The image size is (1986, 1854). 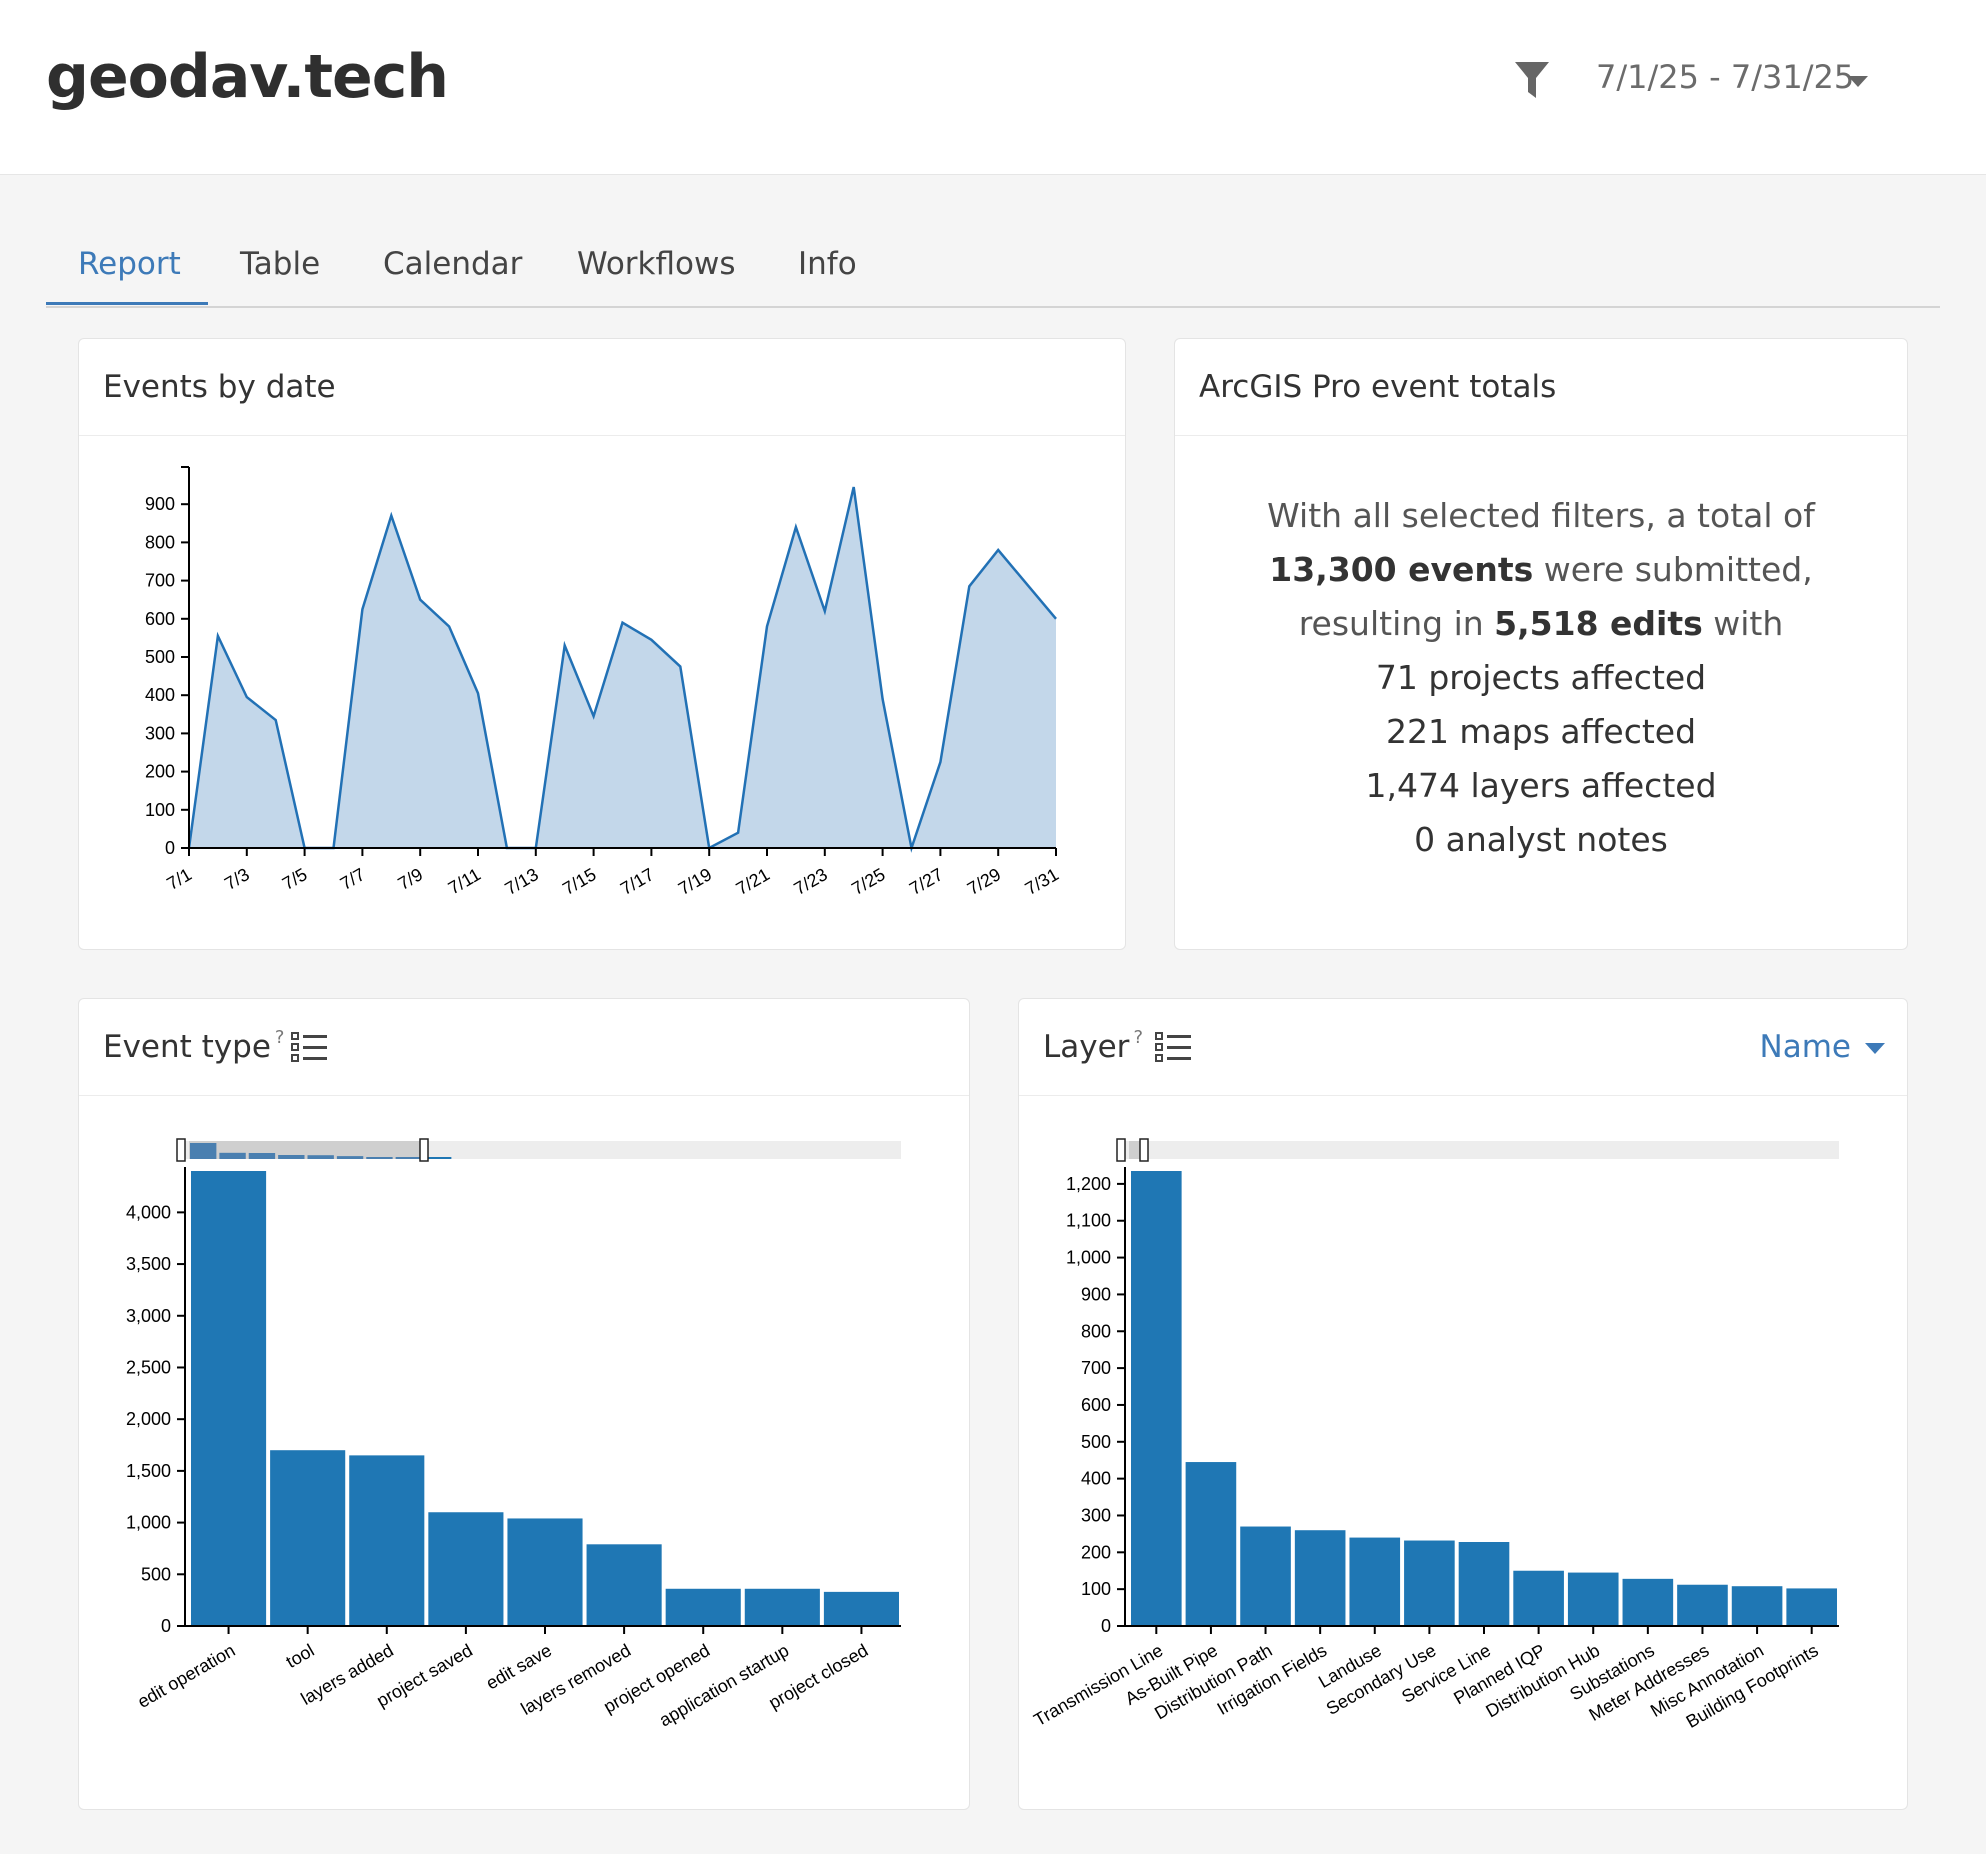 I want to click on x-tick-label: 7/29, so click(x=984, y=881).